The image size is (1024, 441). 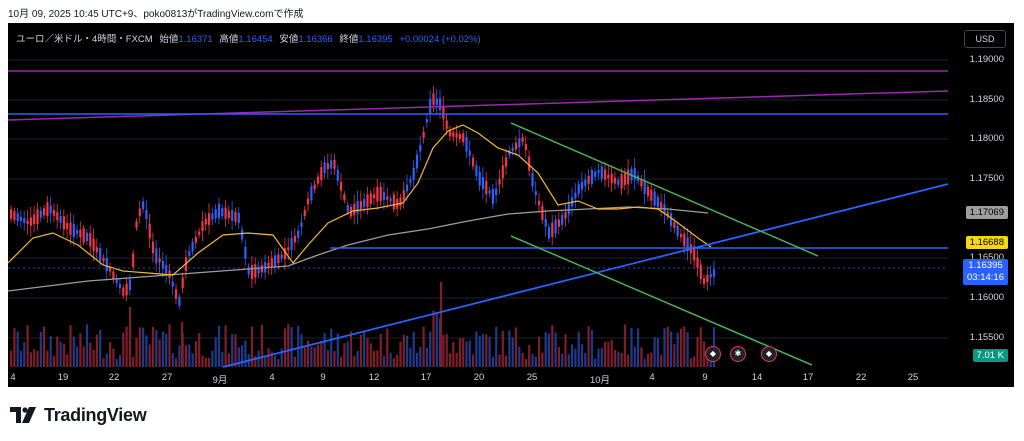 I want to click on currency-button: USD, so click(x=985, y=39).